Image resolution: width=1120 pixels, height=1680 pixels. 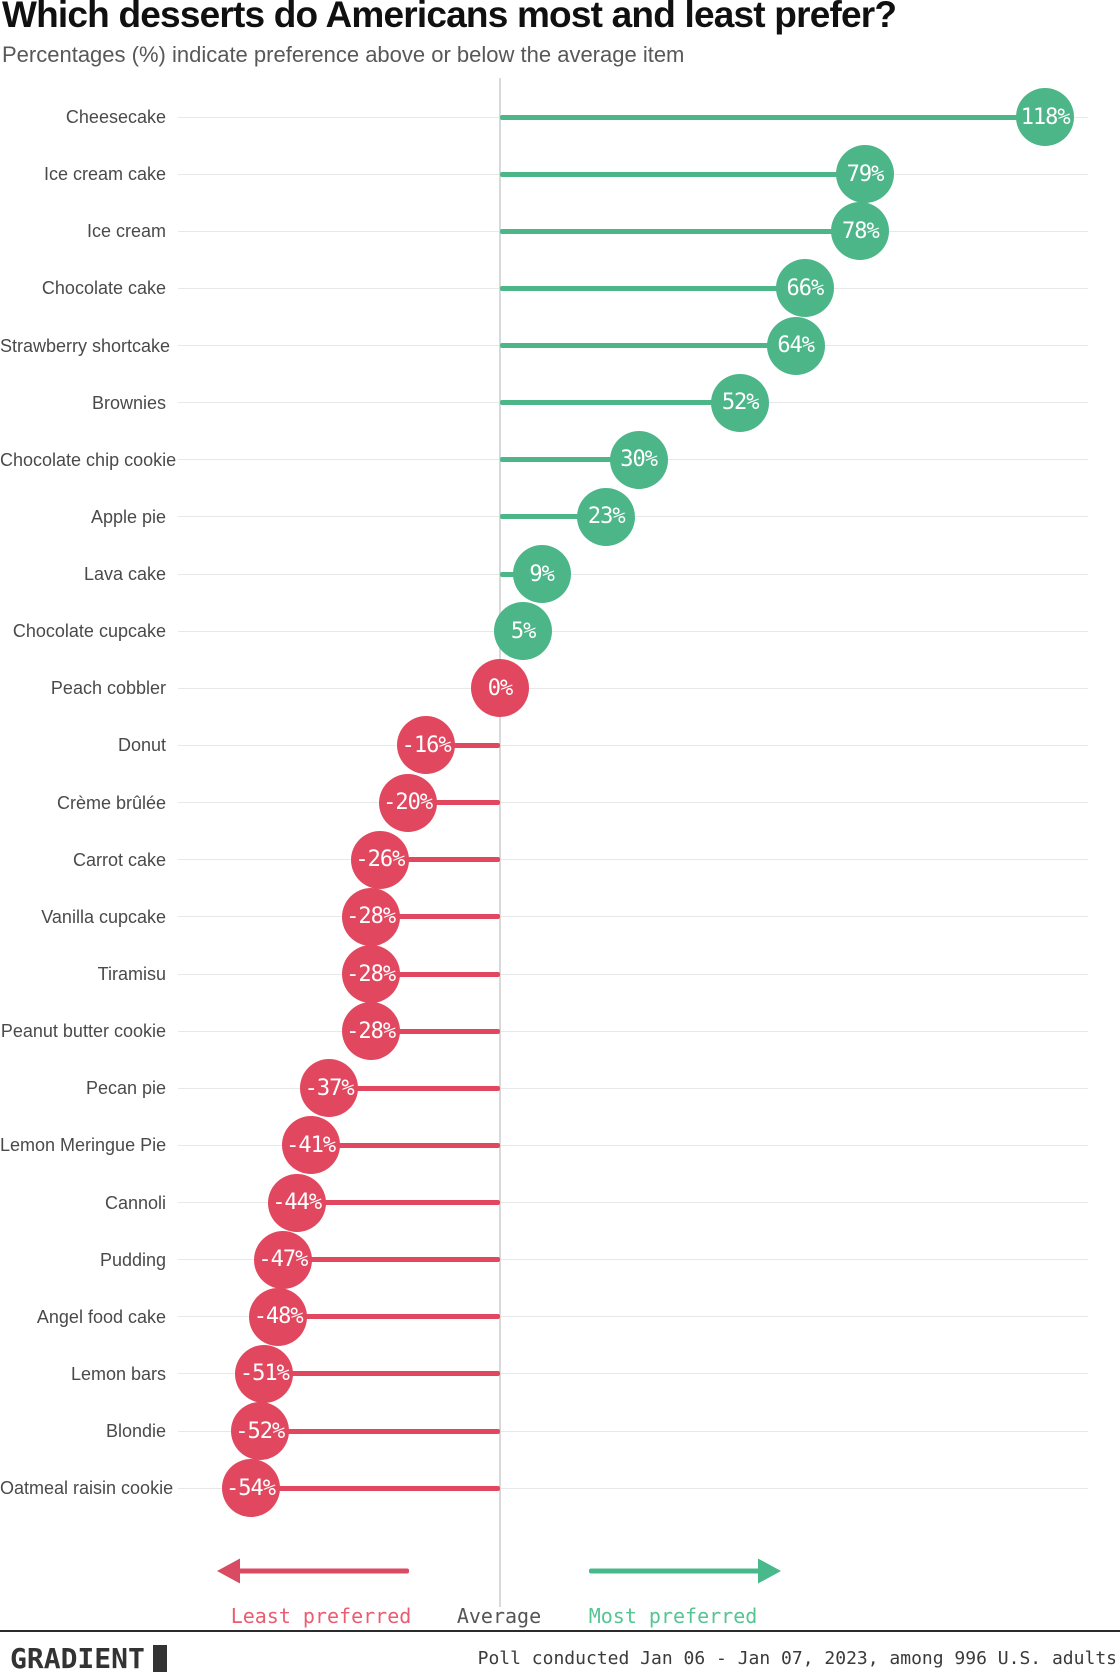 I want to click on value-circle: -54%, so click(x=250, y=1488).